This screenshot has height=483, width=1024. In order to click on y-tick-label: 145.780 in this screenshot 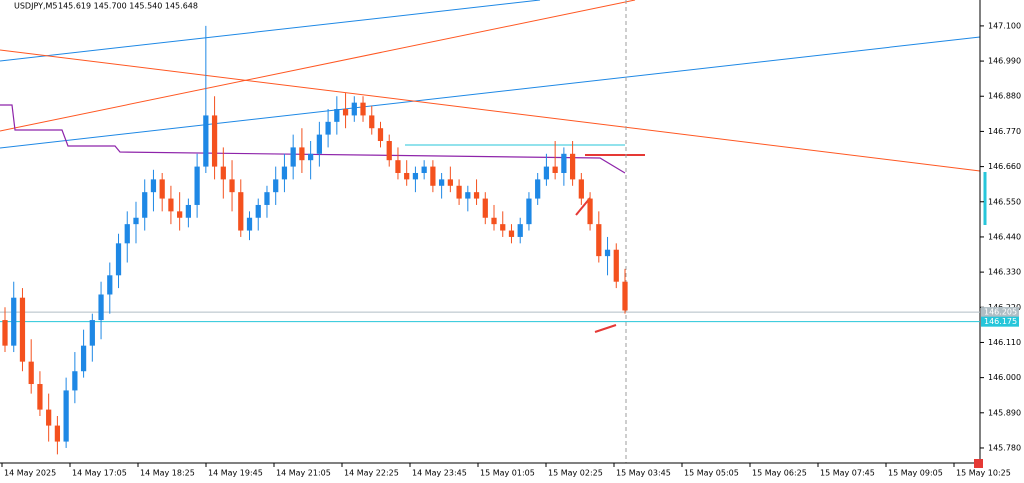, I will do `click(1004, 447)`.